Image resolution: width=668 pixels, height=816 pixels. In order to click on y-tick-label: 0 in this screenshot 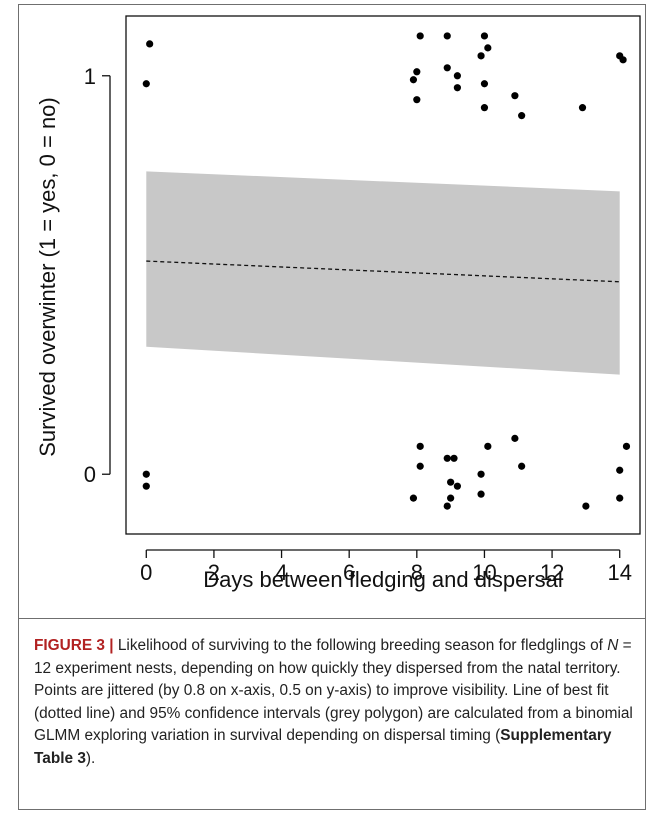, I will do `click(90, 474)`.